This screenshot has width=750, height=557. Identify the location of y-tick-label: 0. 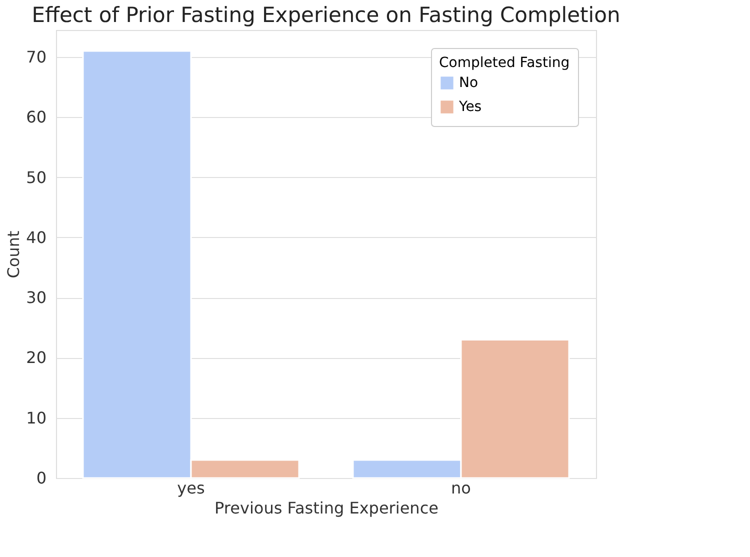
(41, 478).